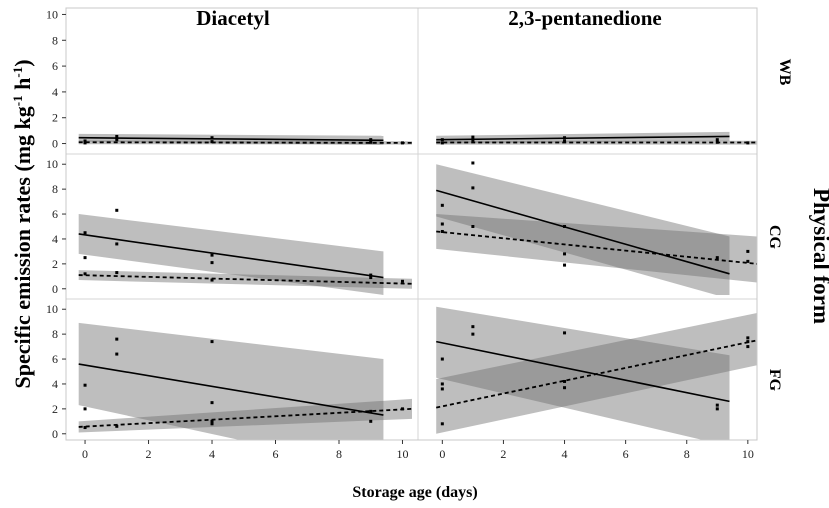 The width and height of the screenshot is (829, 508). I want to click on confidence-band-solid-diacetyl-fg, so click(231, 381).